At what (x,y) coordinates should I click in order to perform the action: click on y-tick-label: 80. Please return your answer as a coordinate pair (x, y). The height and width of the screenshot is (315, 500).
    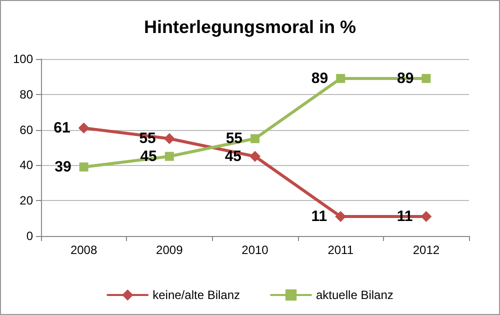
    Looking at the image, I should click on (27, 94).